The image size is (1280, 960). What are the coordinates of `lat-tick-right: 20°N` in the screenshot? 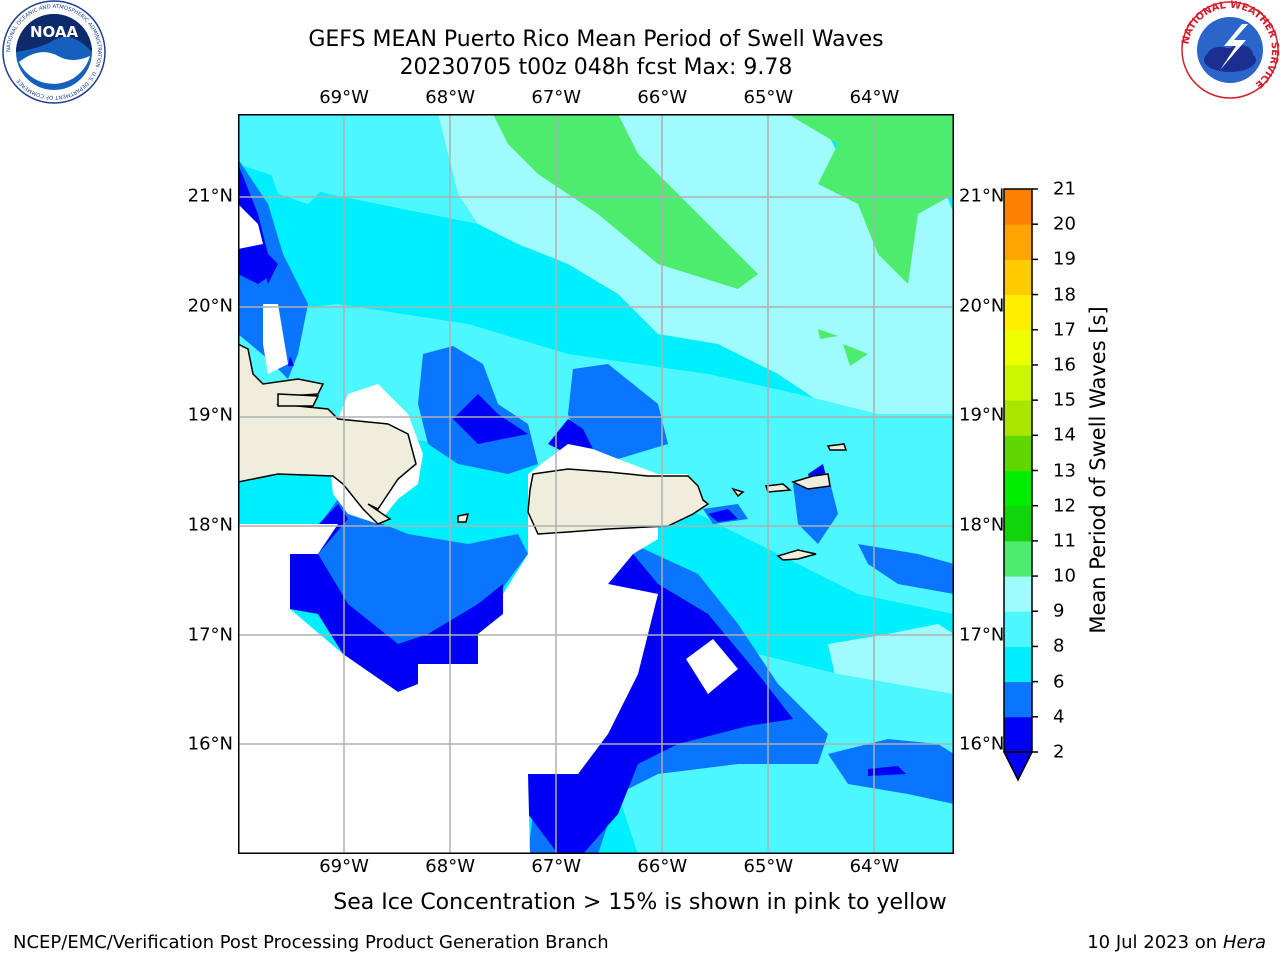 It's located at (982, 306).